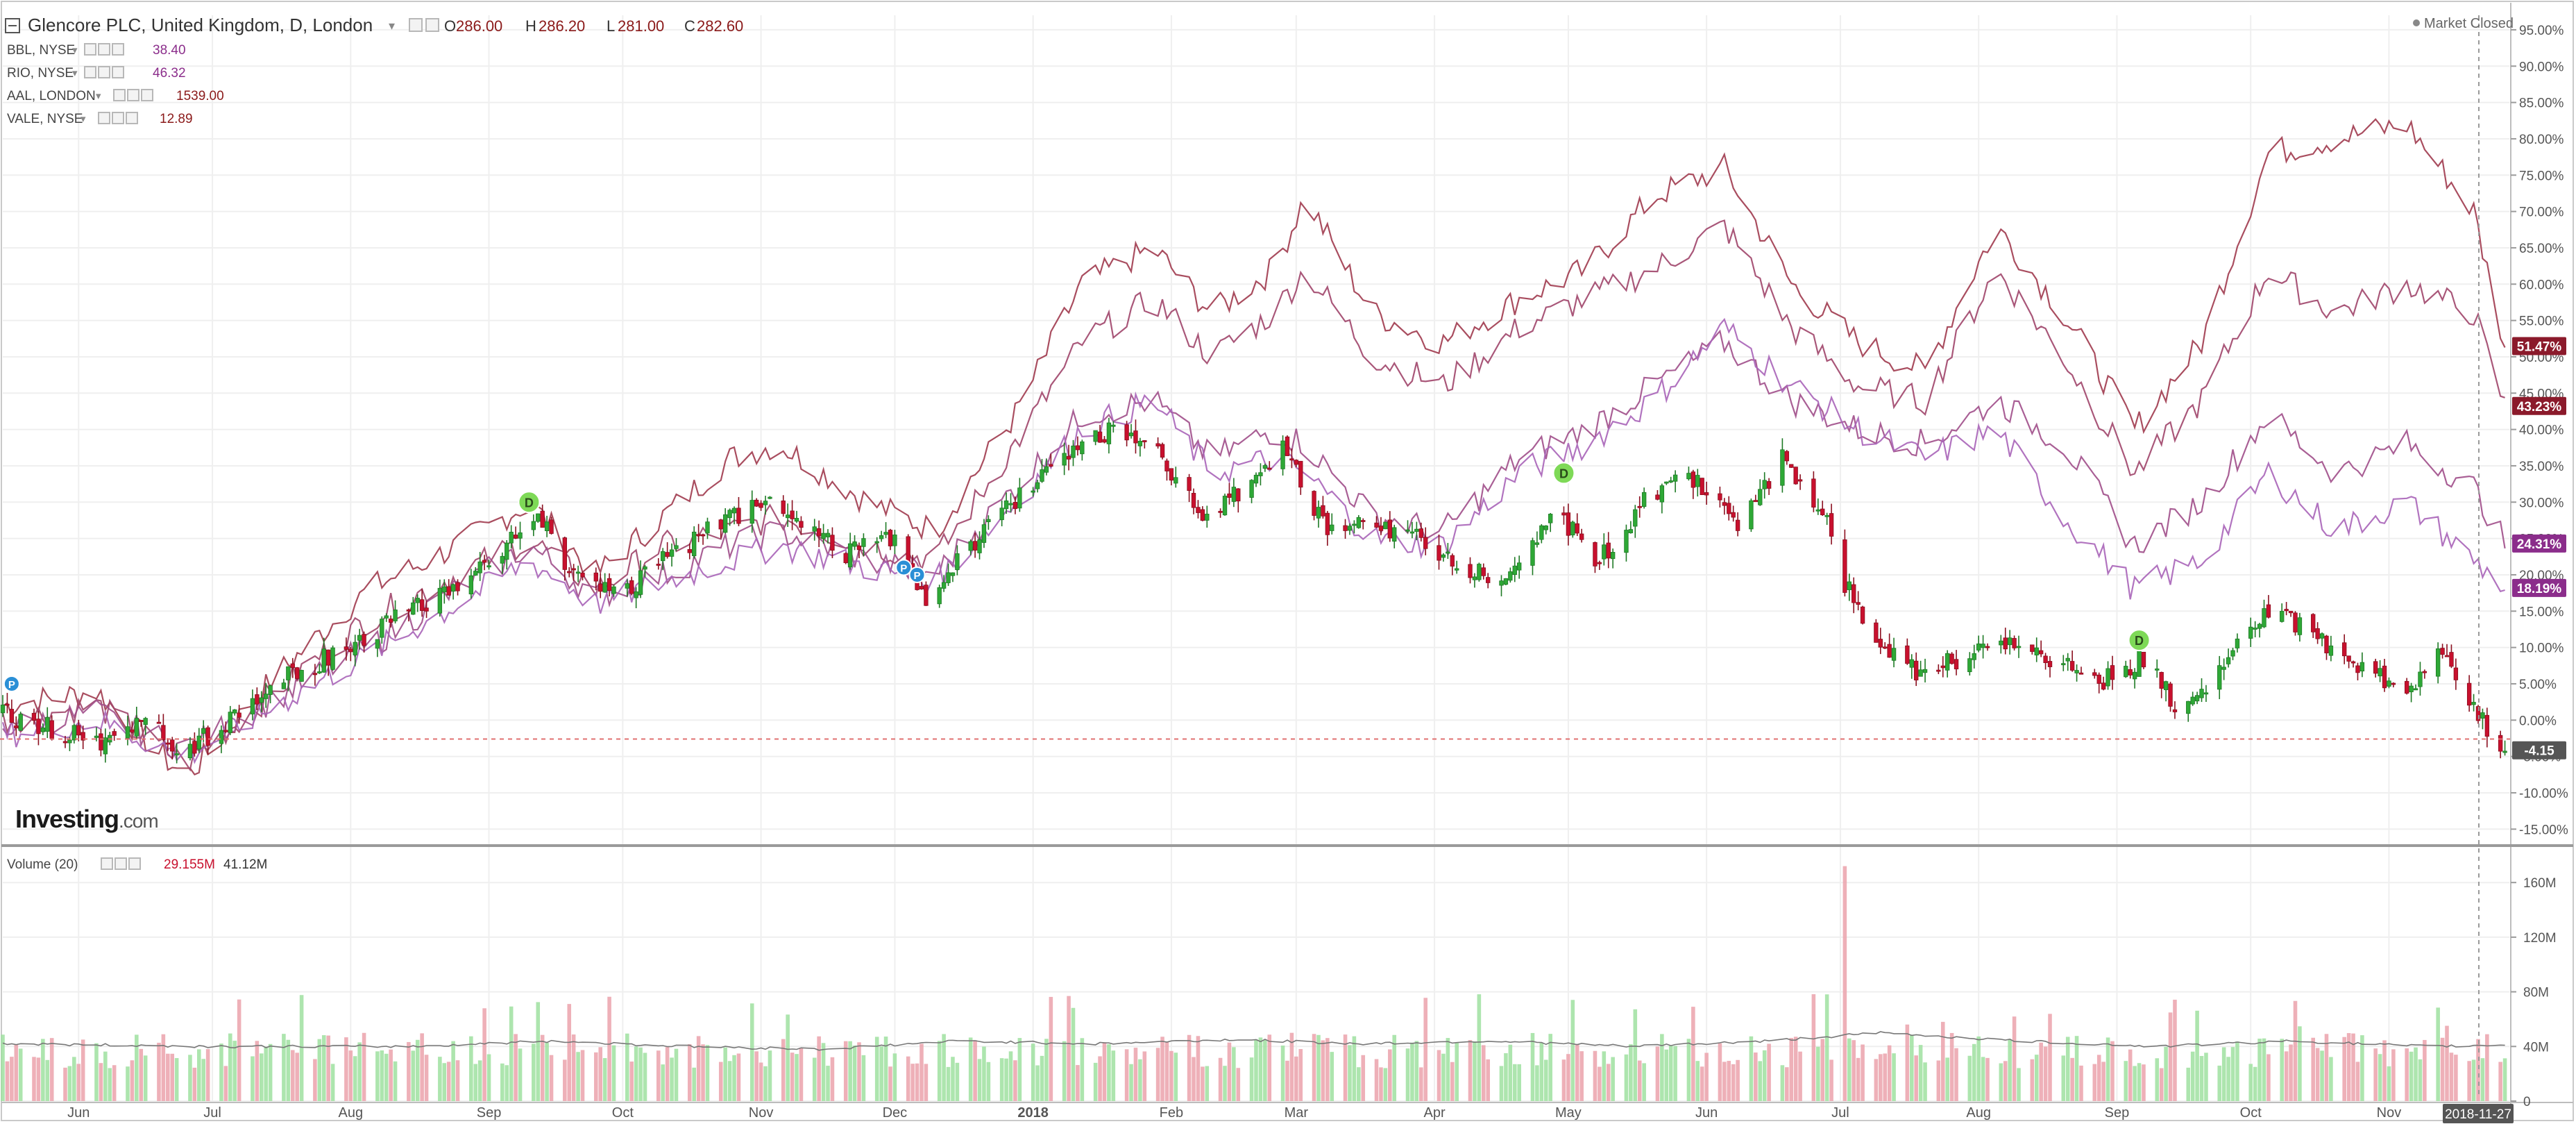 The width and height of the screenshot is (2576, 1124). I want to click on legend-item-vale: VALE, NYSE ▾ 12.89, so click(100, 119).